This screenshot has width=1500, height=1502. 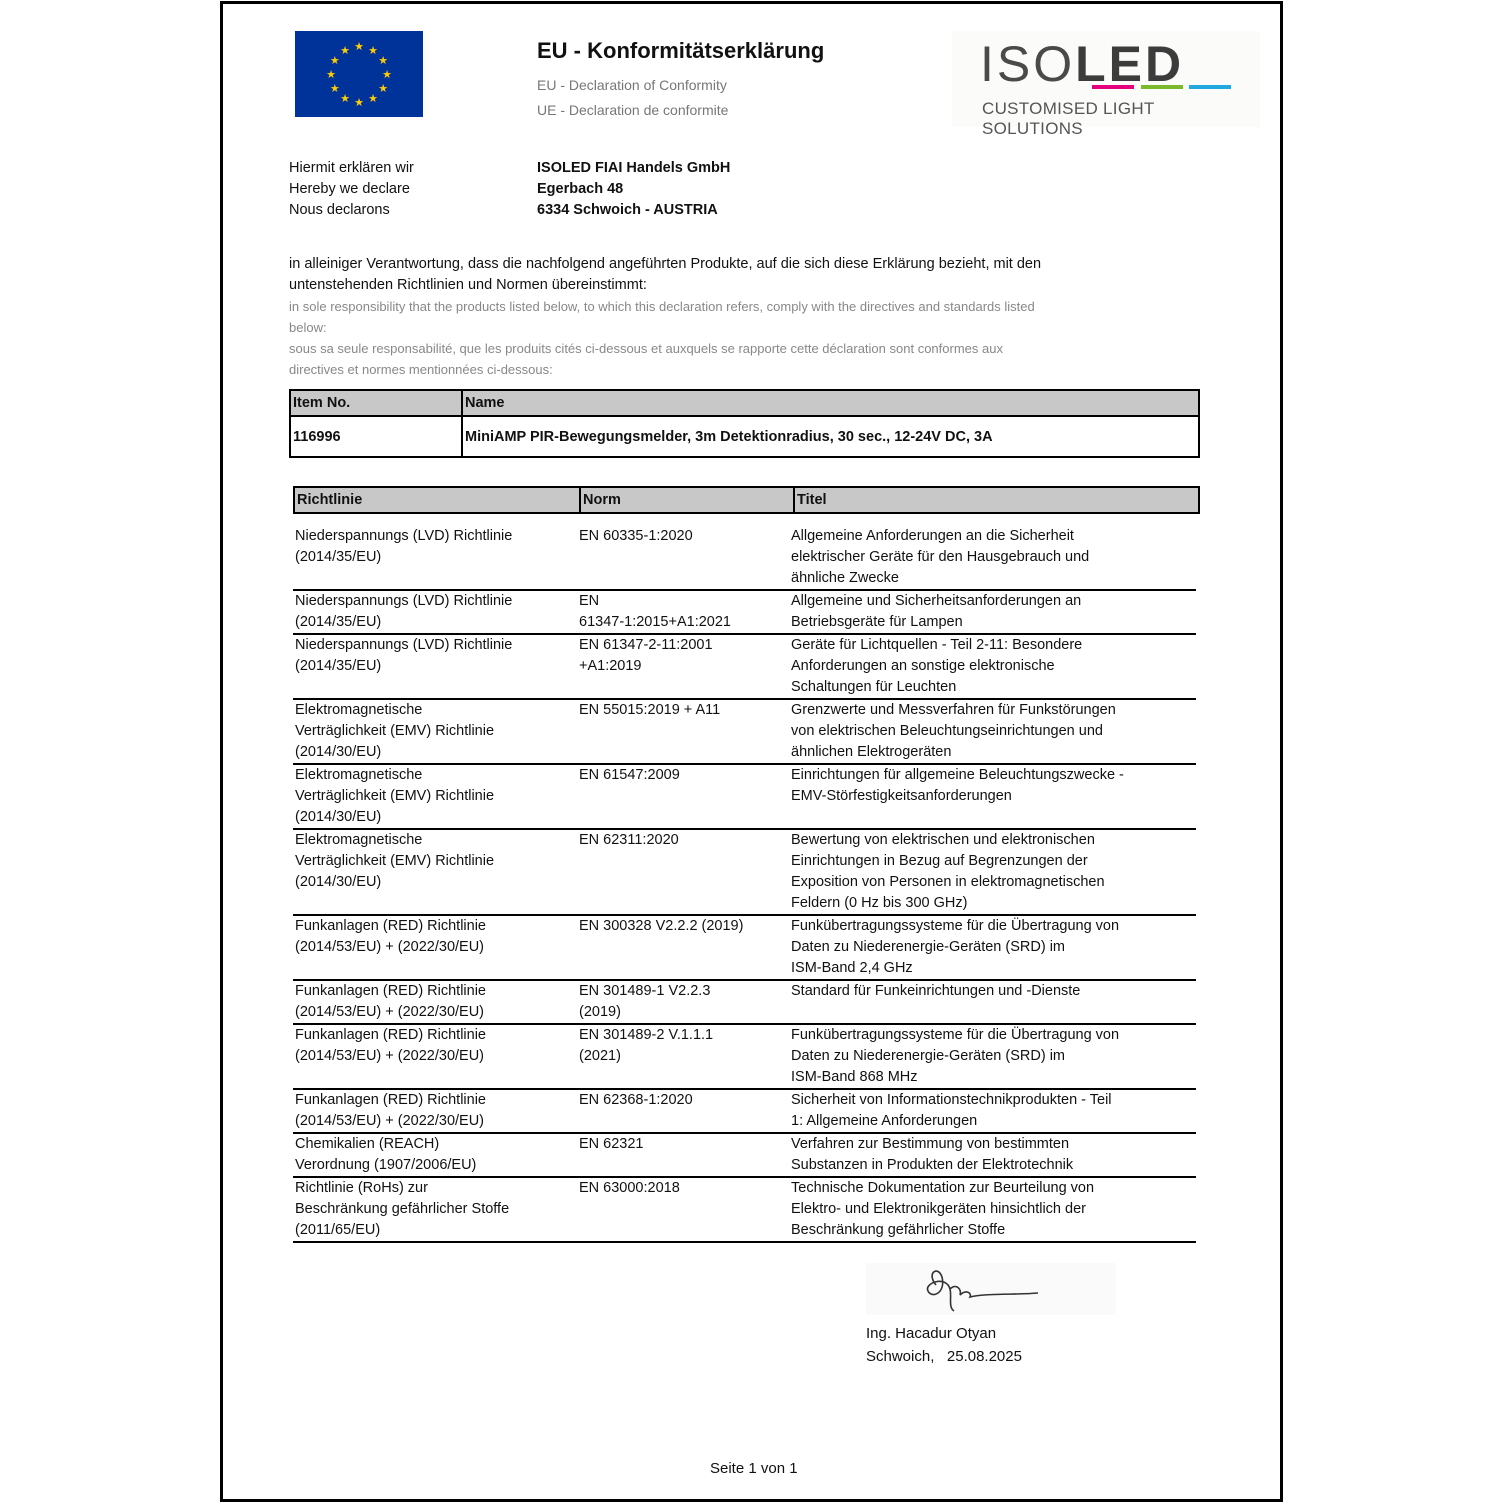 I want to click on norm-cell: EN 61347-1:2015+A1:2021, so click(x=655, y=611).